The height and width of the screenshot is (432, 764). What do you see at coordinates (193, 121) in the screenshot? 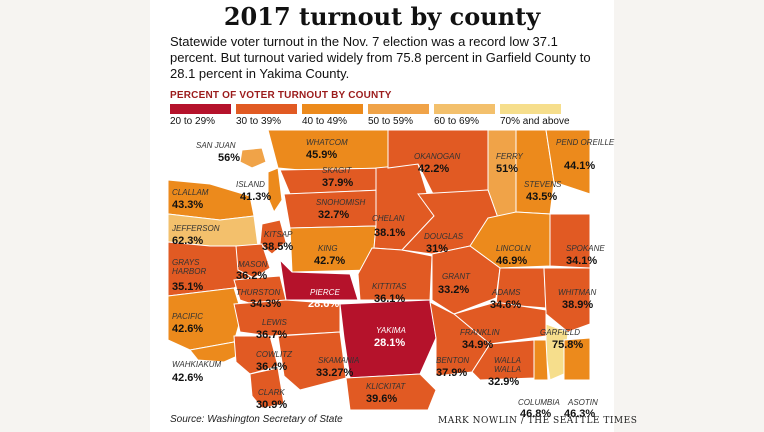
I see `legend-label: 20 to 29%` at bounding box center [193, 121].